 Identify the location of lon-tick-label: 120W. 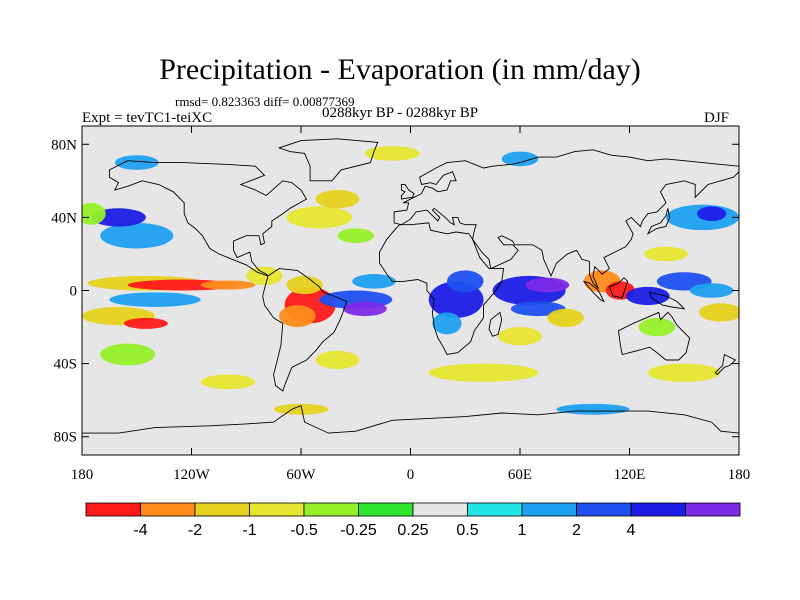
(192, 475).